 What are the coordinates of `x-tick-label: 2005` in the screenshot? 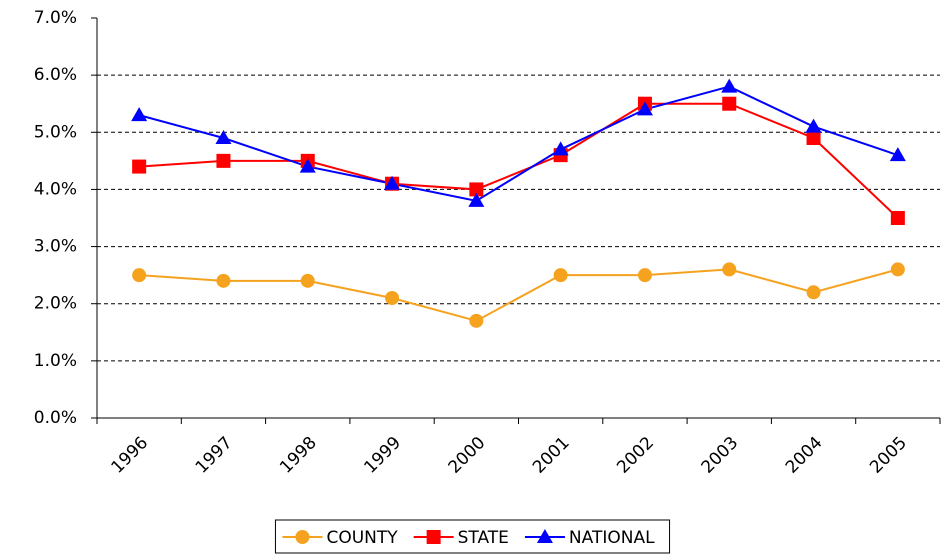 It's located at (888, 455).